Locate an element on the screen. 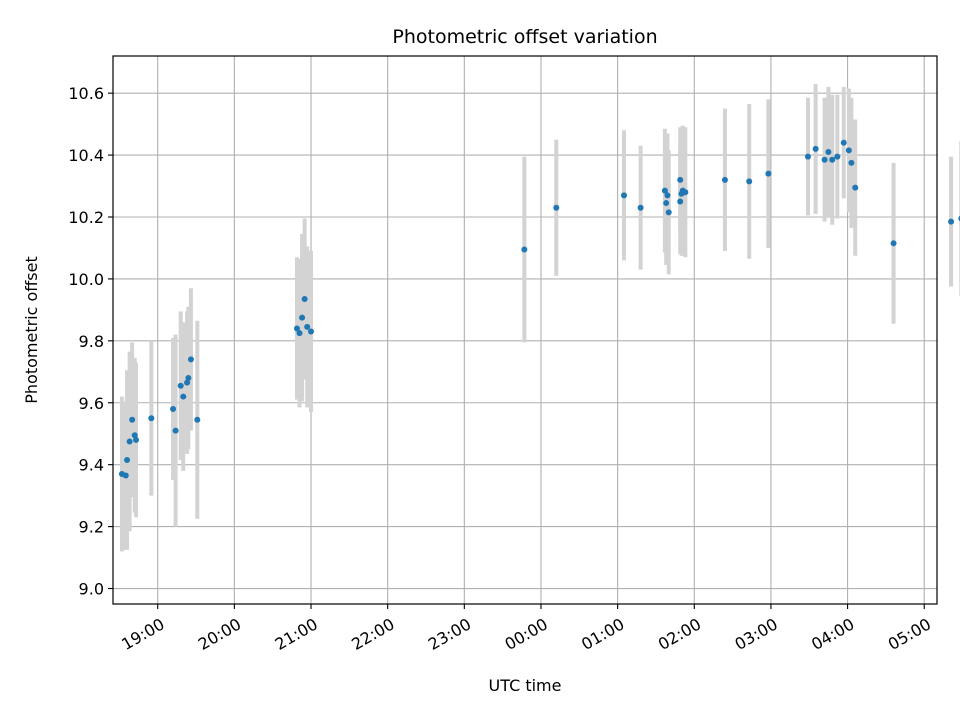 The width and height of the screenshot is (960, 720). y-tick-label: 10.2 is located at coordinates (86, 217).